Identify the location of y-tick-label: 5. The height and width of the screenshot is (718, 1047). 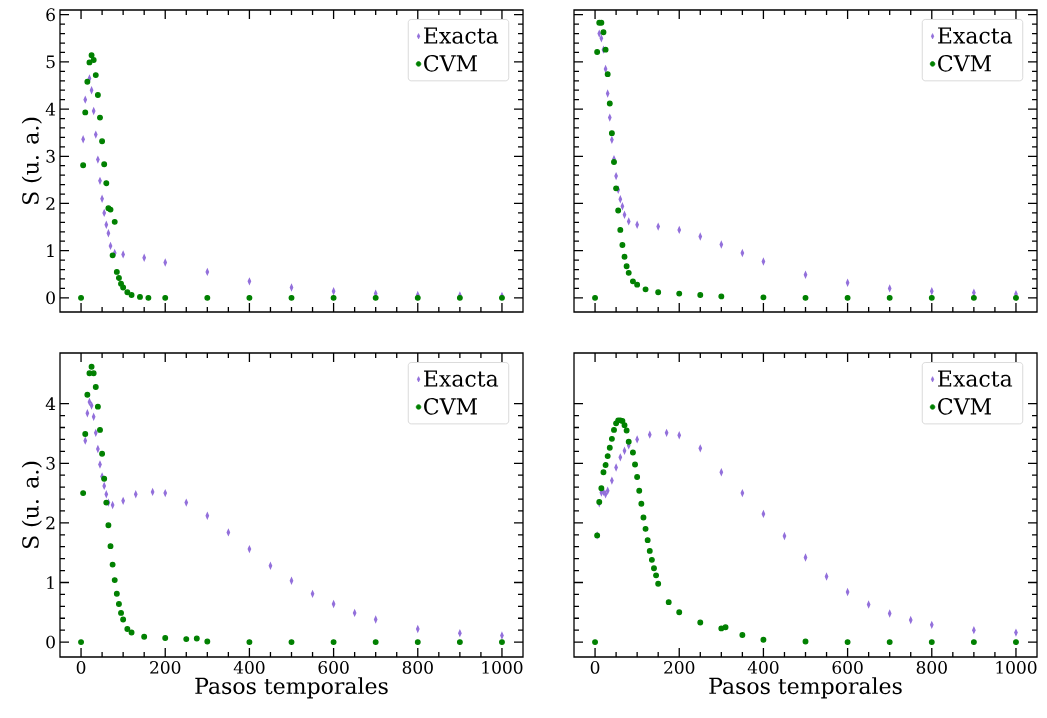
(50, 62).